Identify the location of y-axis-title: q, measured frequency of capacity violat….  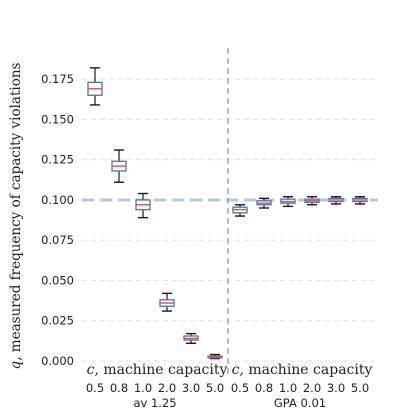
(16, 215).